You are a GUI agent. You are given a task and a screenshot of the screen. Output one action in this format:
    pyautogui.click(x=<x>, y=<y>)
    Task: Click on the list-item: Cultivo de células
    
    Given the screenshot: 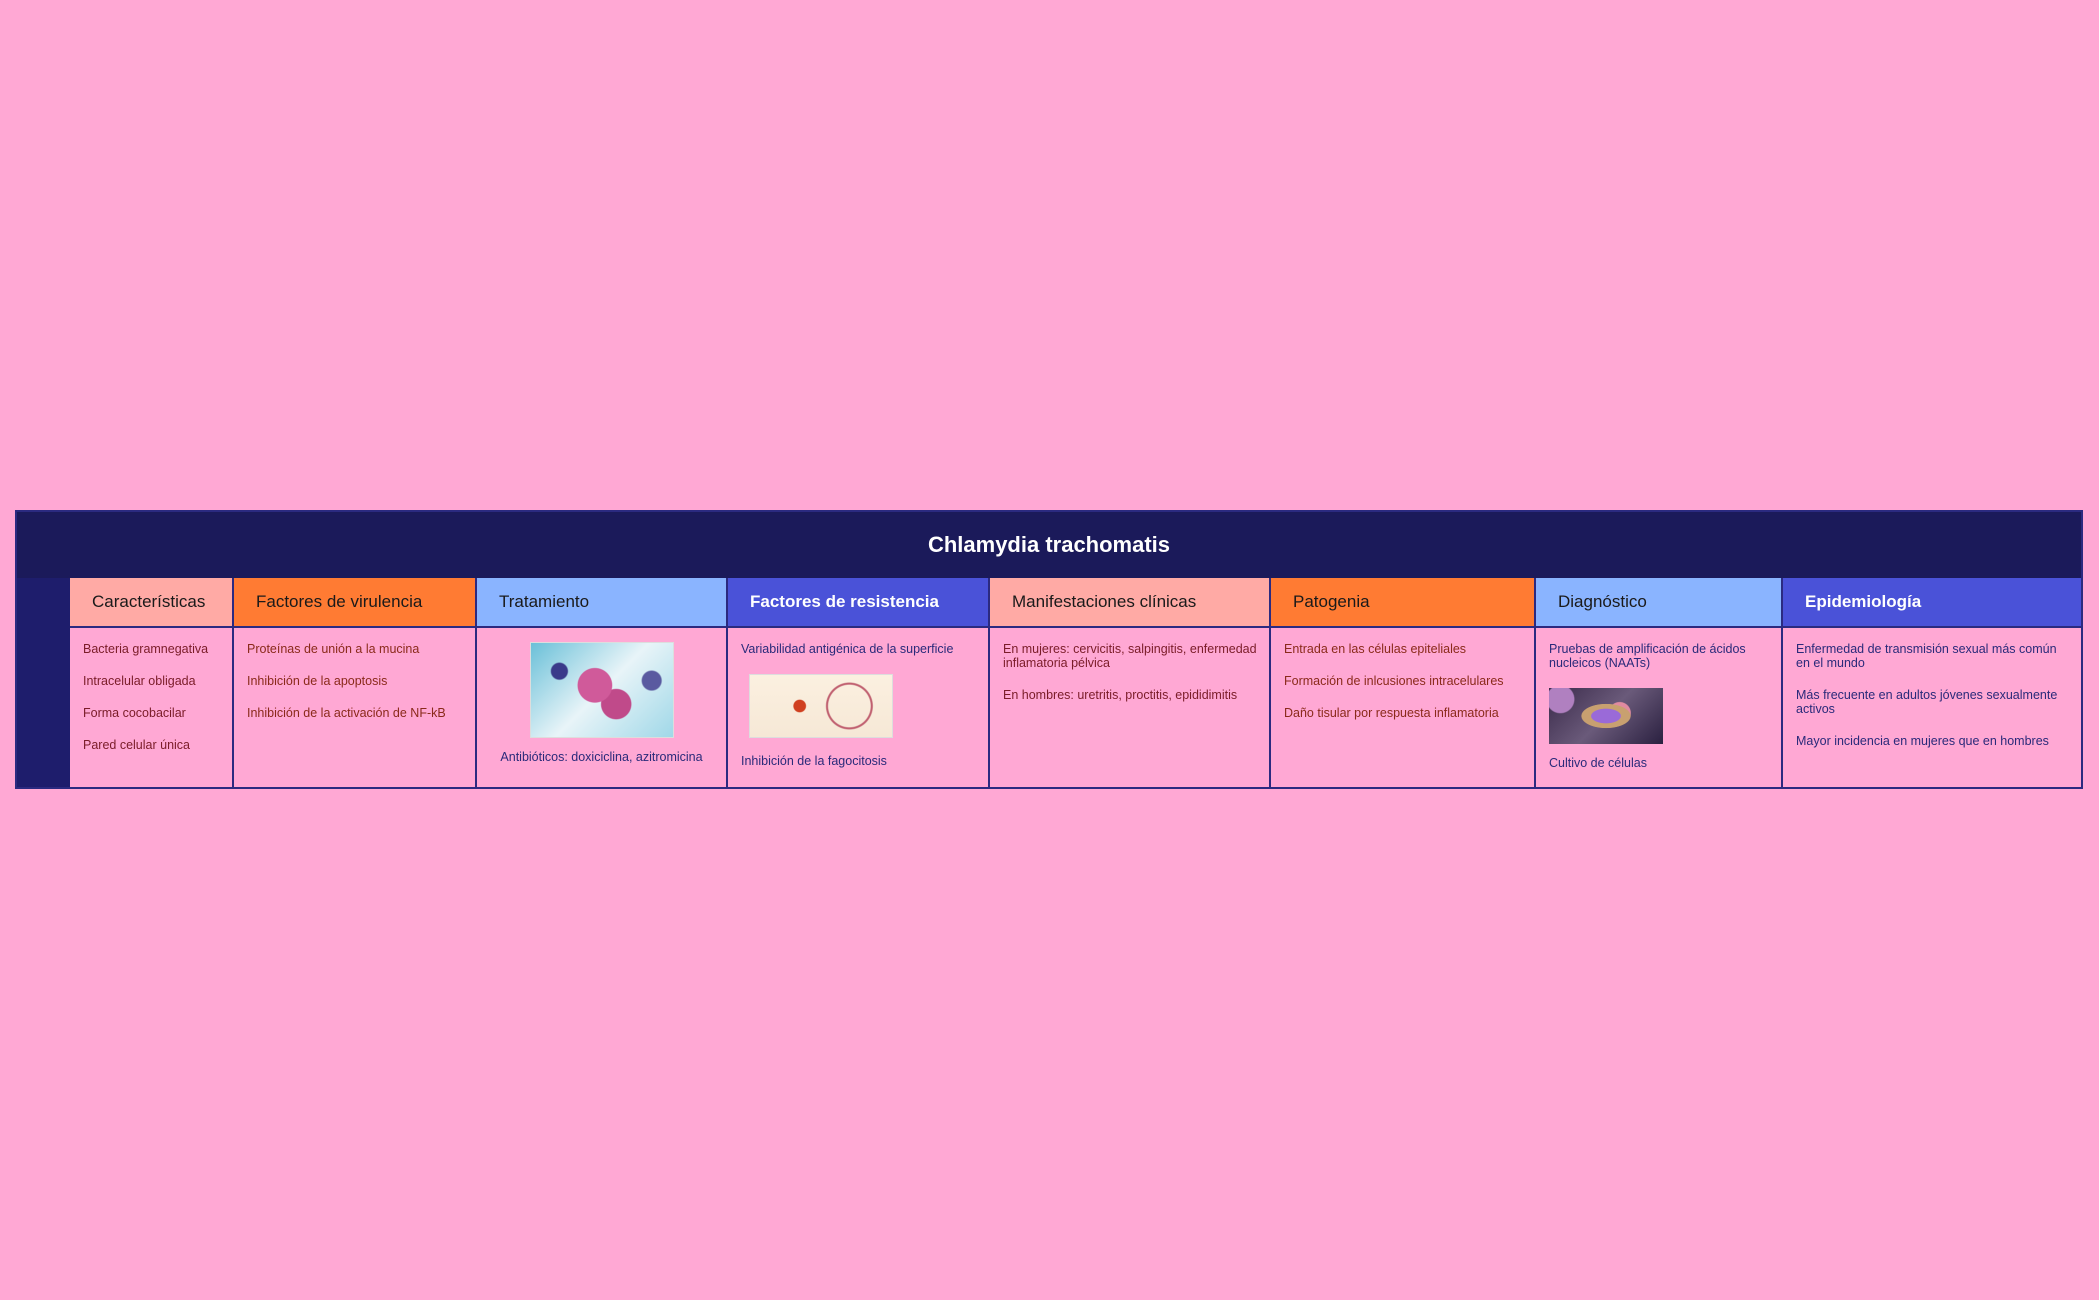 What is the action you would take?
    pyautogui.click(x=1598, y=763)
    